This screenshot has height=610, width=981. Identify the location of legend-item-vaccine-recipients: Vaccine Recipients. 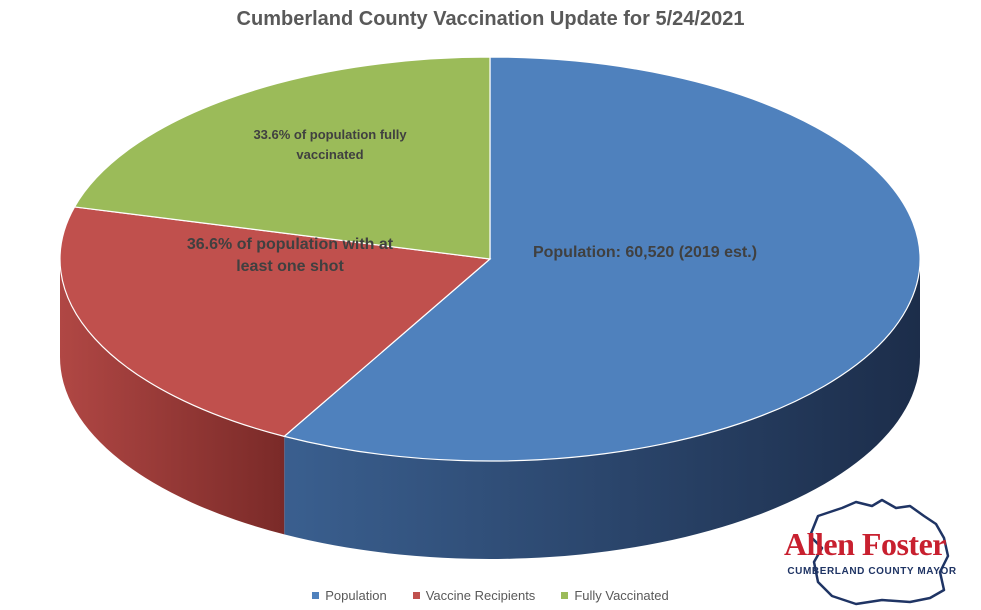
(474, 595).